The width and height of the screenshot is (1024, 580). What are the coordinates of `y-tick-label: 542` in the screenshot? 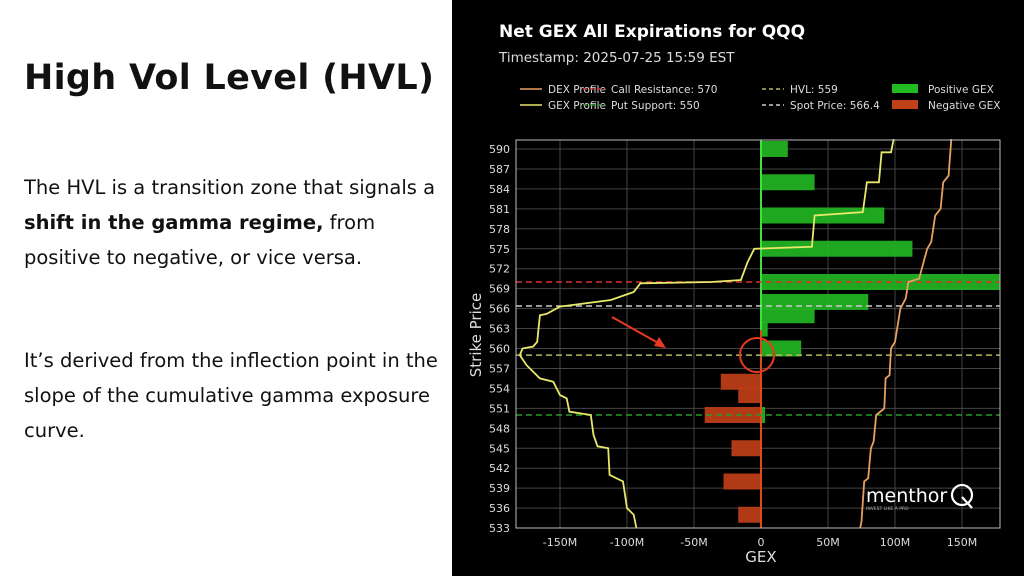 It's located at (499, 468).